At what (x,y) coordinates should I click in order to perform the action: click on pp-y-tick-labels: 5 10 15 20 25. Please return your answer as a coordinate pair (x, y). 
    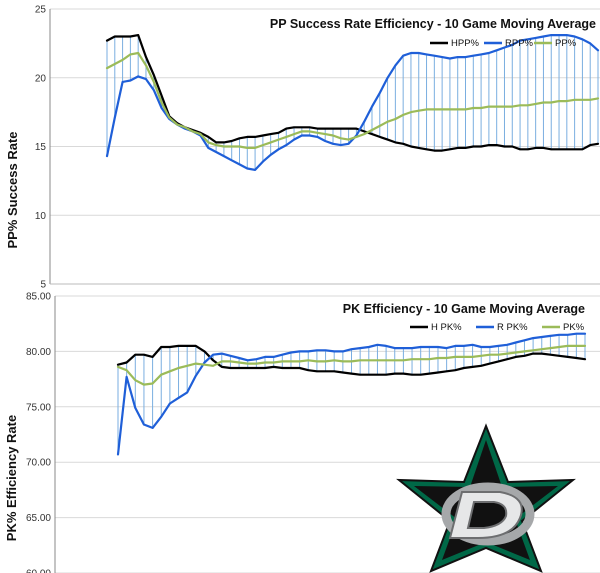
    Looking at the image, I should click on (41, 148).